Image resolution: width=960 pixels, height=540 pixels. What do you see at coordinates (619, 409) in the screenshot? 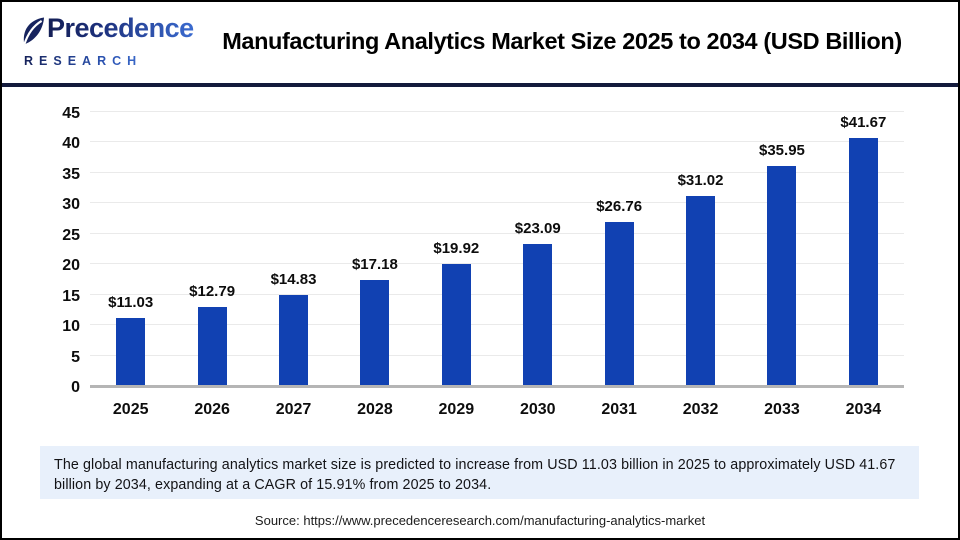
I see `x-tick-label: 2031` at bounding box center [619, 409].